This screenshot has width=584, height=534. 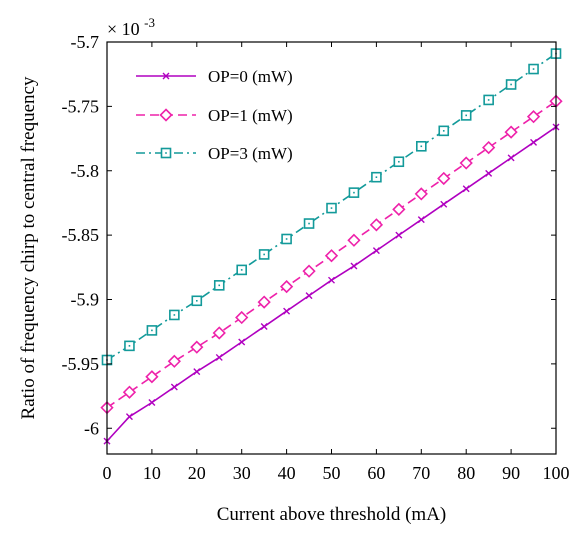 I want to click on x-tick-label: 30, so click(x=242, y=473).